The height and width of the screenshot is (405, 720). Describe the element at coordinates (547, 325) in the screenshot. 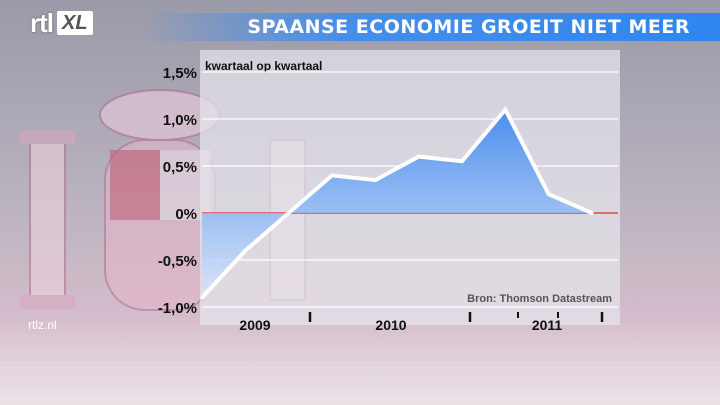

I see `x-year-label: 2011` at that location.